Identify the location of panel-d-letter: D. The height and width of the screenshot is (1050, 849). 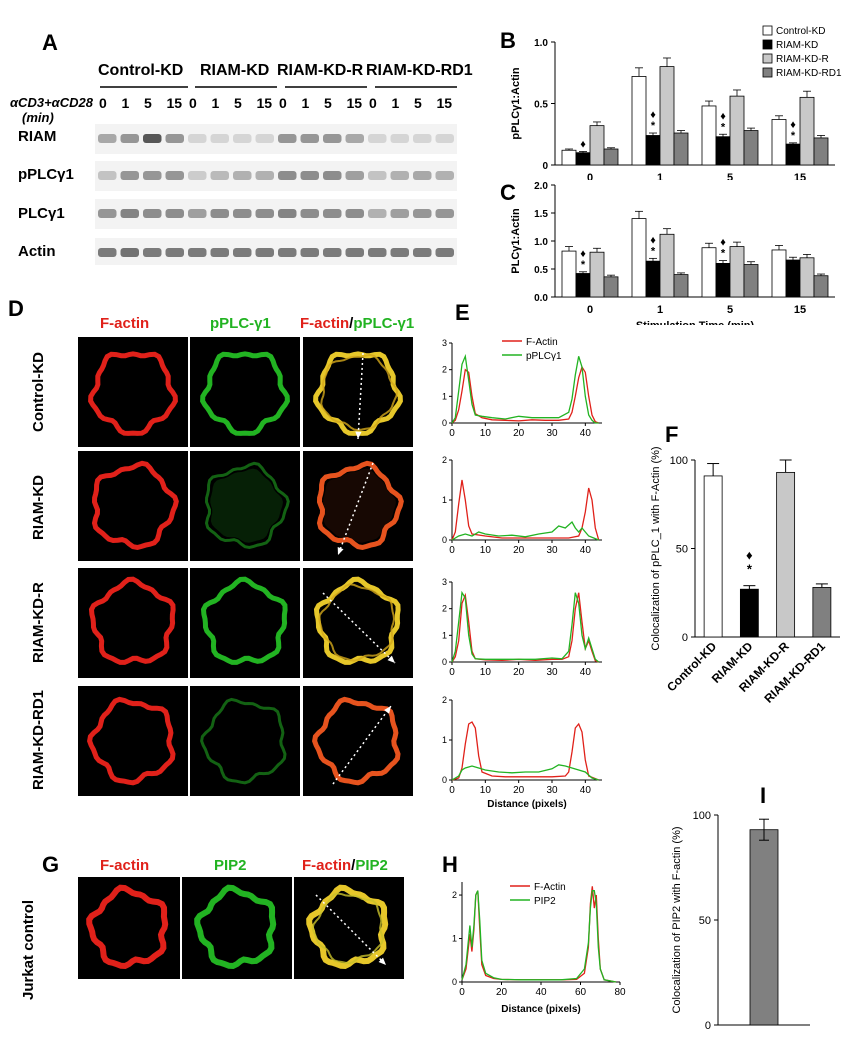
(16, 308).